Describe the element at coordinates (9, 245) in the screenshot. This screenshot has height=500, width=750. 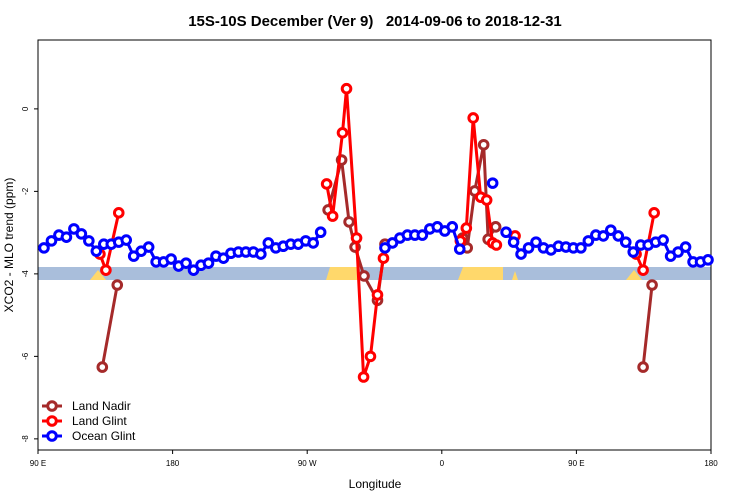
I see `y-axis-label: XCO2 - MLO trend (ppm)` at that location.